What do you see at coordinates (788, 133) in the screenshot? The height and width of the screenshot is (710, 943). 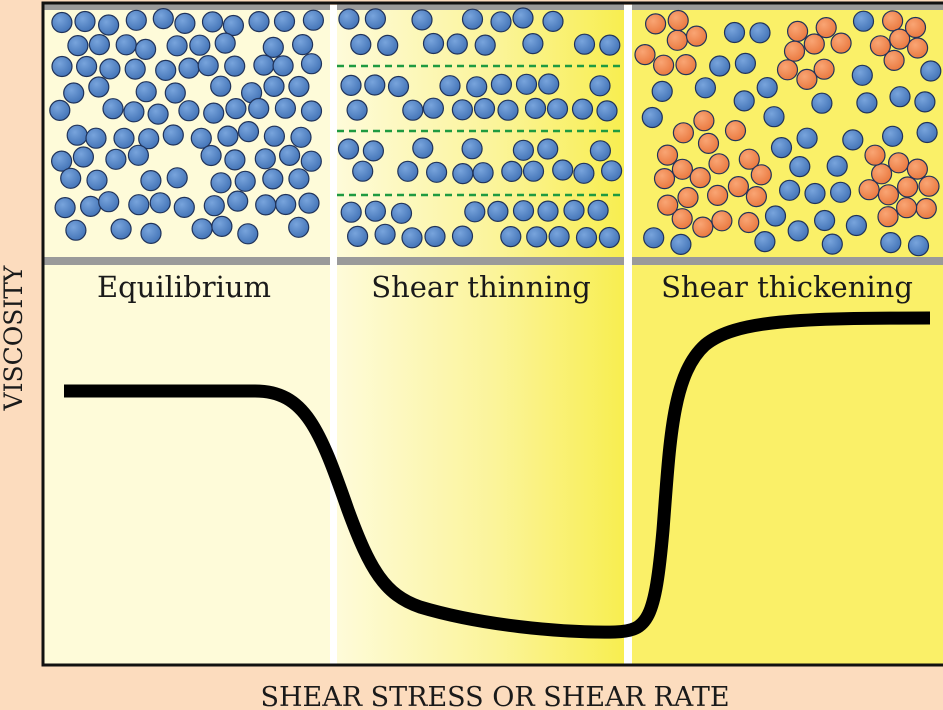 I see `particles-shear-thickening` at bounding box center [788, 133].